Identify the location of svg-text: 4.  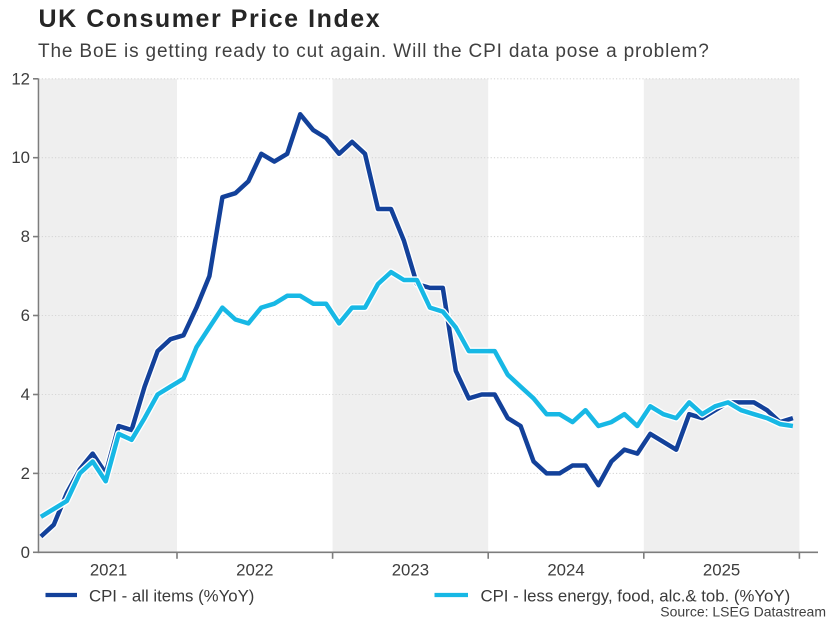
(25, 394).